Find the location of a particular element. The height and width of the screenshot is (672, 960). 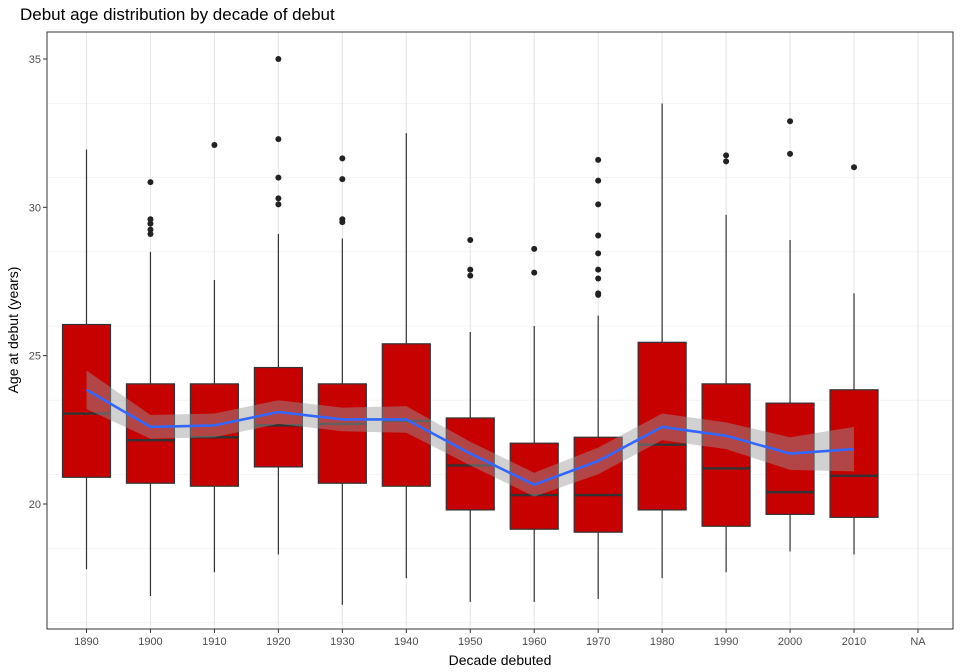

y-axis-title: Age at debut (years) is located at coordinates (13, 330).